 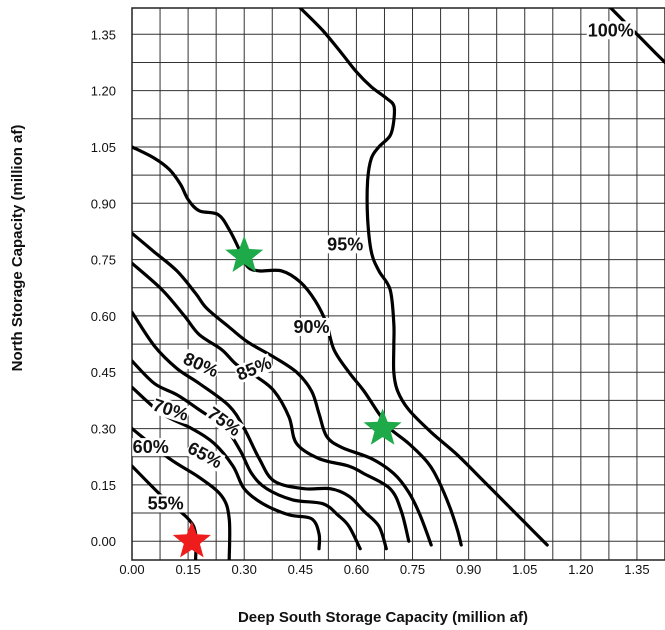 I want to click on x-tick-label: 0.60, so click(x=356, y=569).